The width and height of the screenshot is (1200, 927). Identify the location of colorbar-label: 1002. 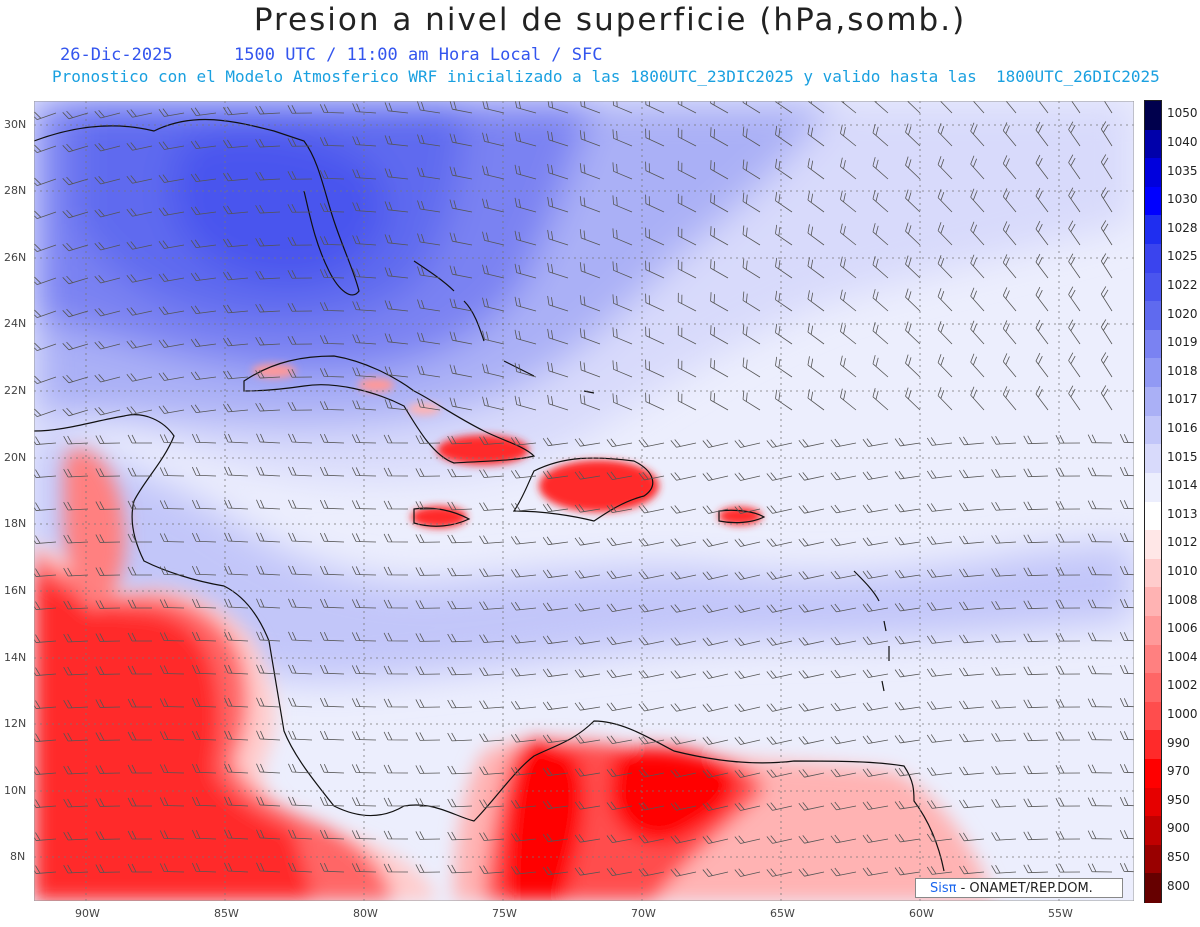
(1182, 685).